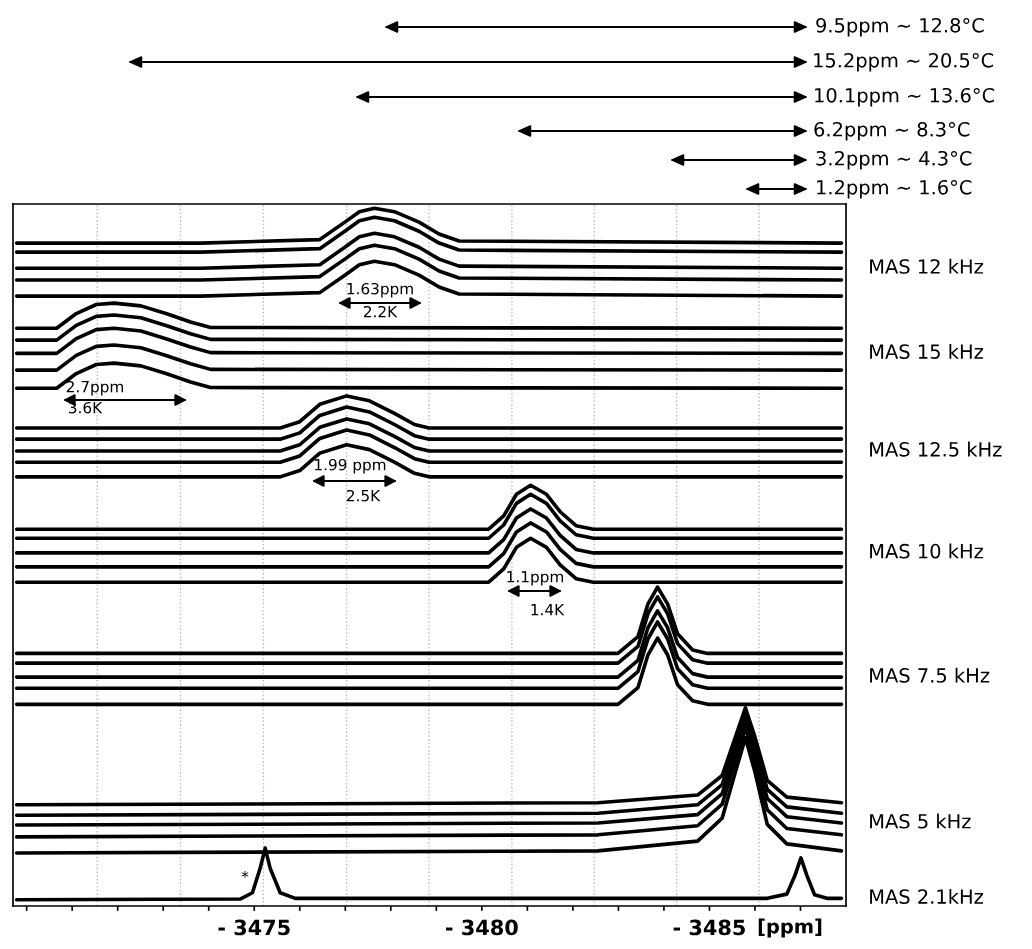  Describe the element at coordinates (920, 821) in the screenshot. I see `series-label: MAS 5 kHz` at that location.